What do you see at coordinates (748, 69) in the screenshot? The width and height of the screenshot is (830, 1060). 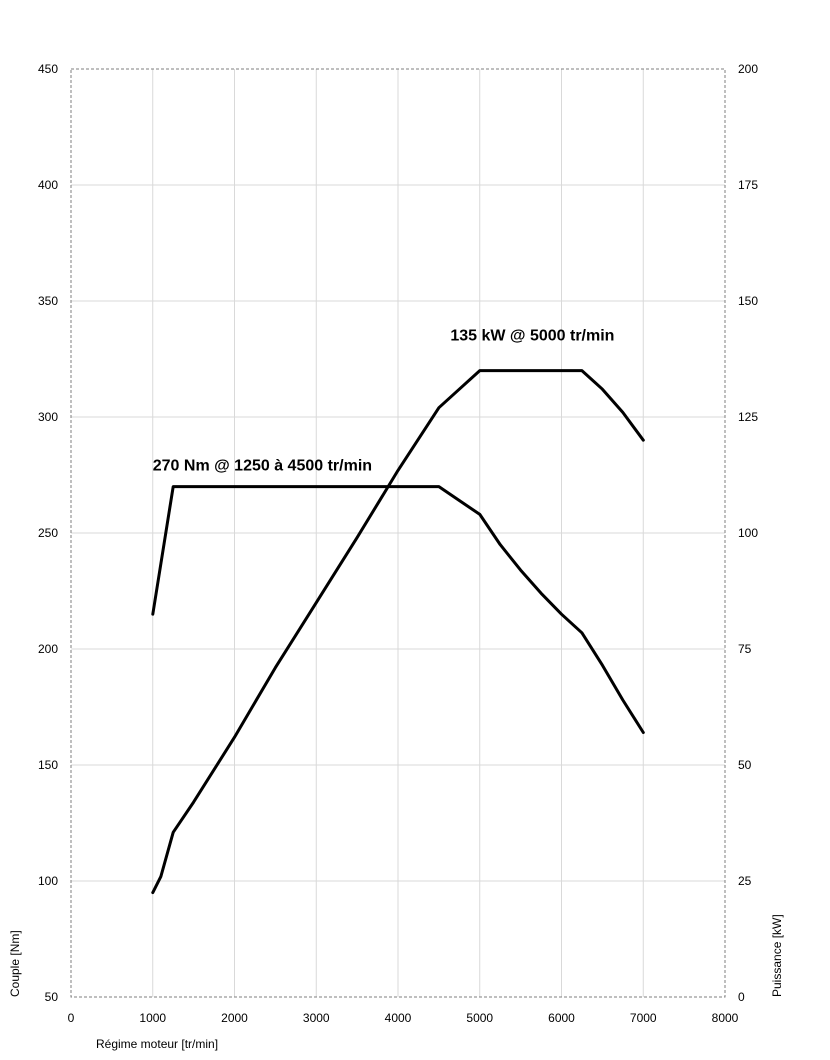 I see `y-right-tick-label: 200` at bounding box center [748, 69].